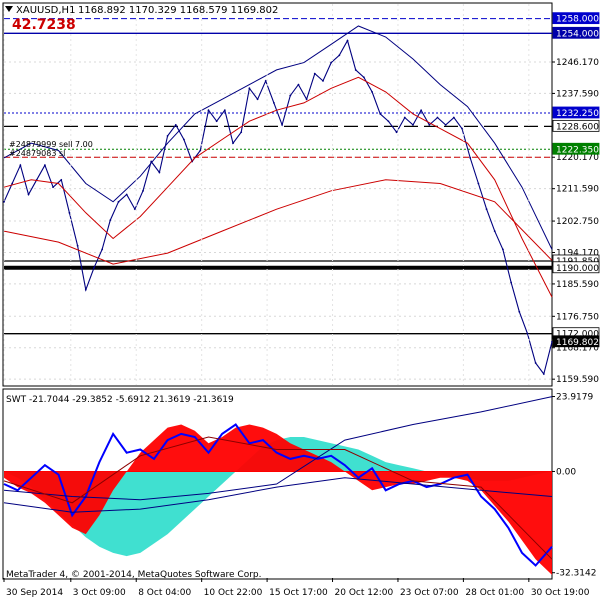 This screenshot has height=600, width=600. I want to click on main-y-tick-label: 1168.170, so click(577, 349).